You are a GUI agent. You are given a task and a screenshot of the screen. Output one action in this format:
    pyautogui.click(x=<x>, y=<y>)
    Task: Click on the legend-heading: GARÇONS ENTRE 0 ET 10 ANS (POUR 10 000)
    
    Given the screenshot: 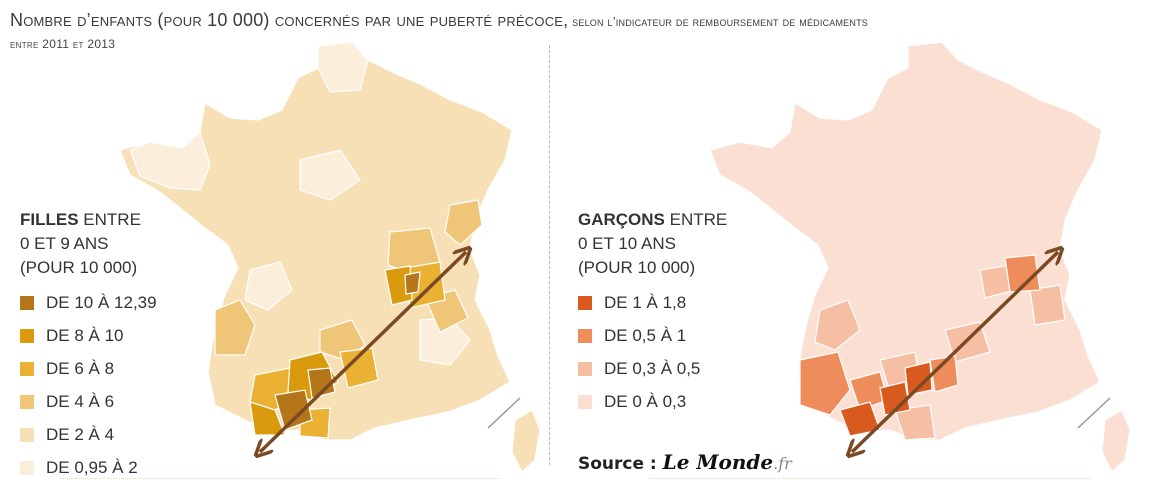 What is the action you would take?
    pyautogui.click(x=653, y=243)
    